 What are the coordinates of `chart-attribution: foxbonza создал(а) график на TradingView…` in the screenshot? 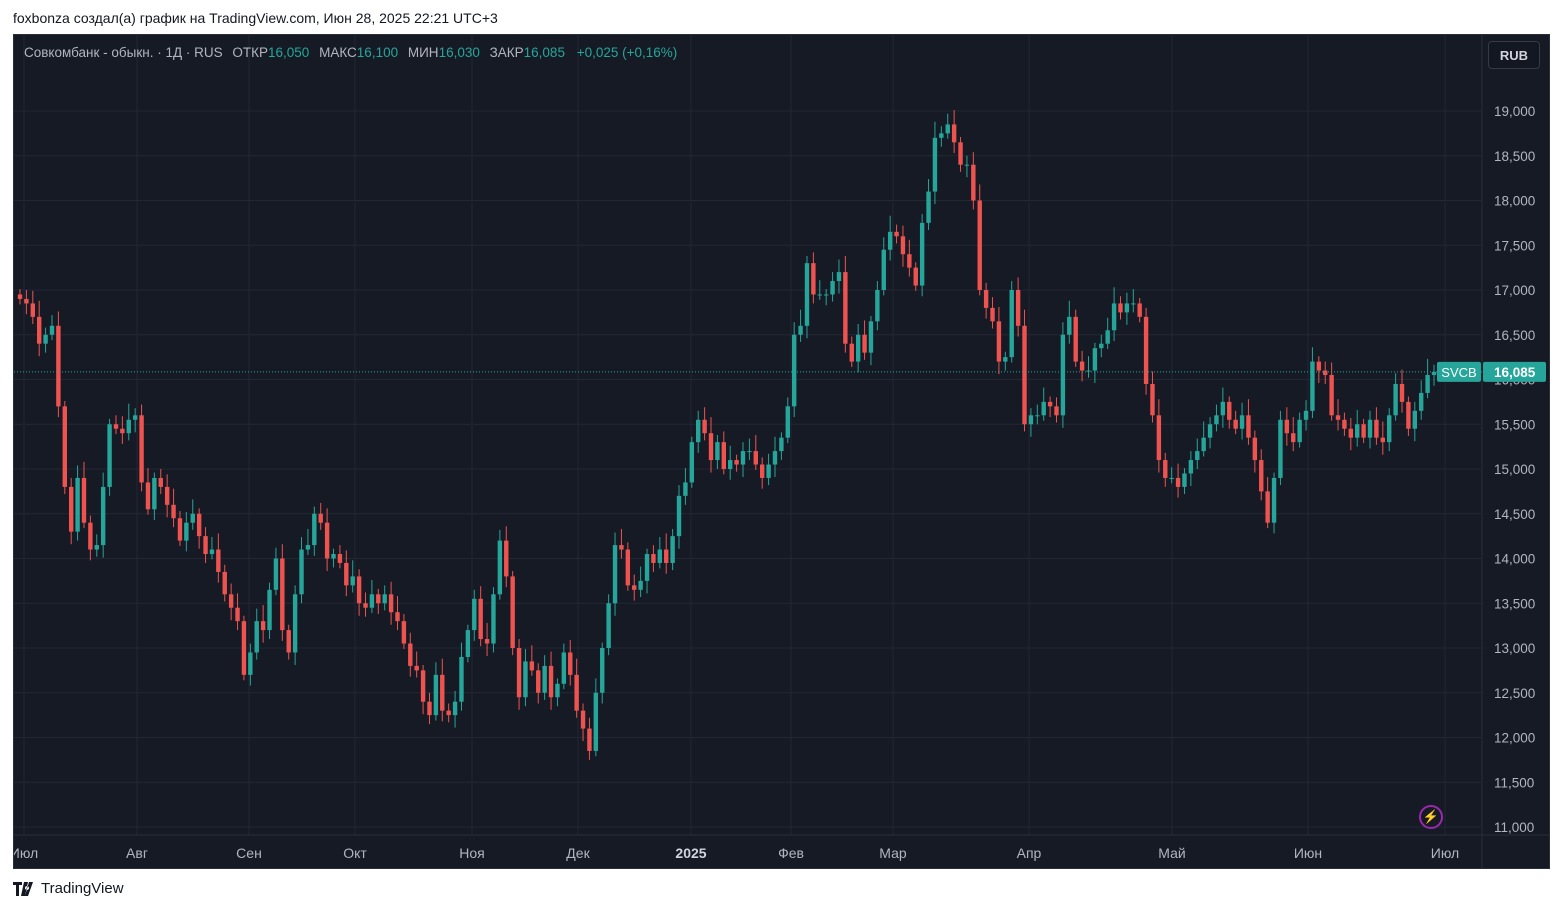 It's located at (255, 18).